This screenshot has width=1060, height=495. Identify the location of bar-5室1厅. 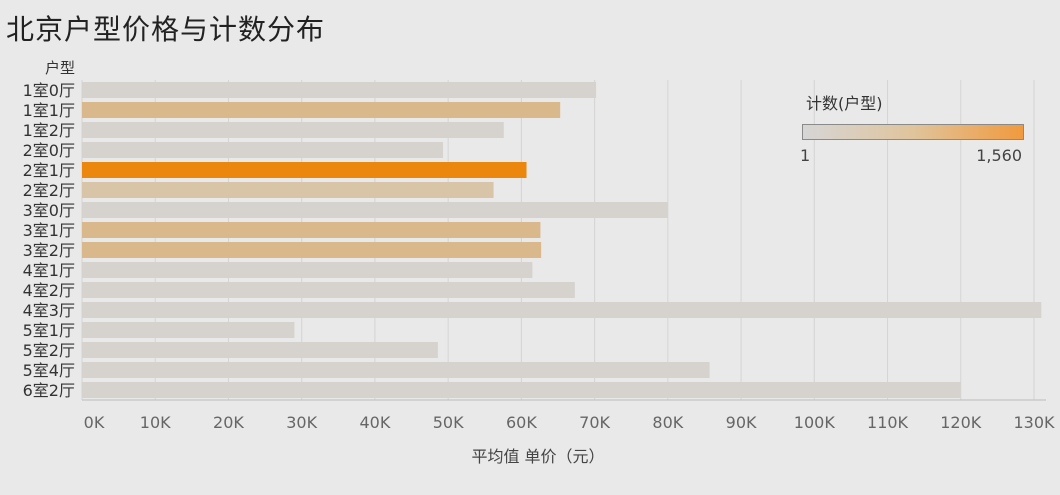
(188, 330).